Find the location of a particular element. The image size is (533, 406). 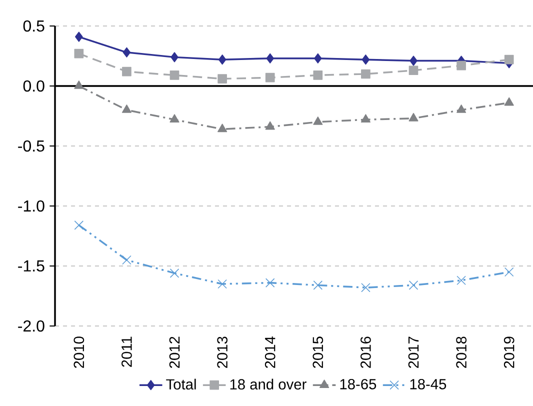

legend-label: 18-45 is located at coordinates (428, 384).